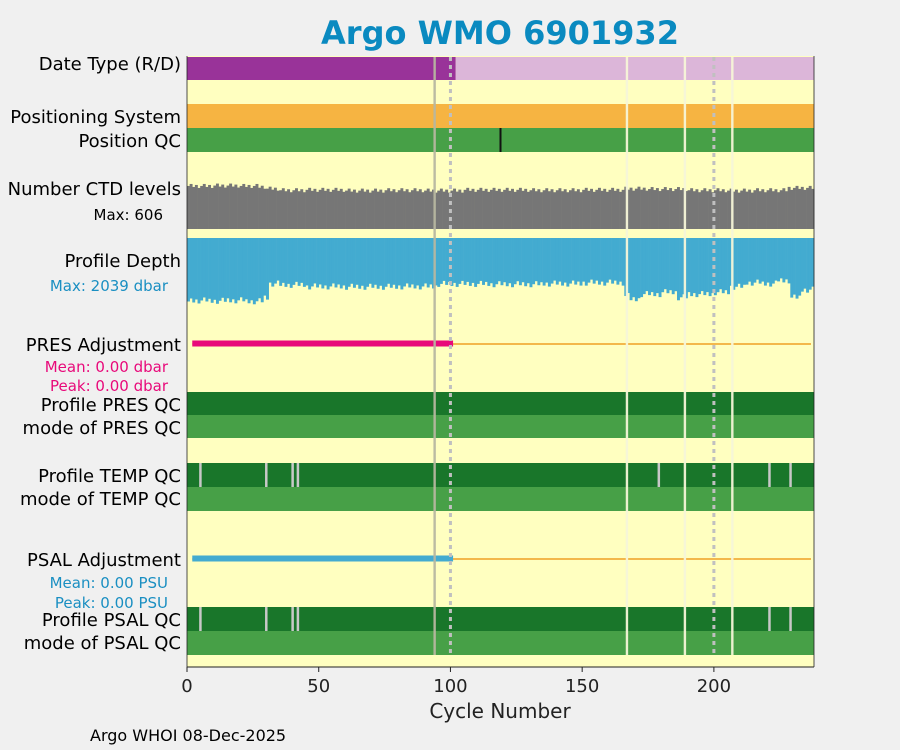 This screenshot has width=900, height=750. What do you see at coordinates (186, 686) in the screenshot?
I see `x-tick-label: 0` at bounding box center [186, 686].